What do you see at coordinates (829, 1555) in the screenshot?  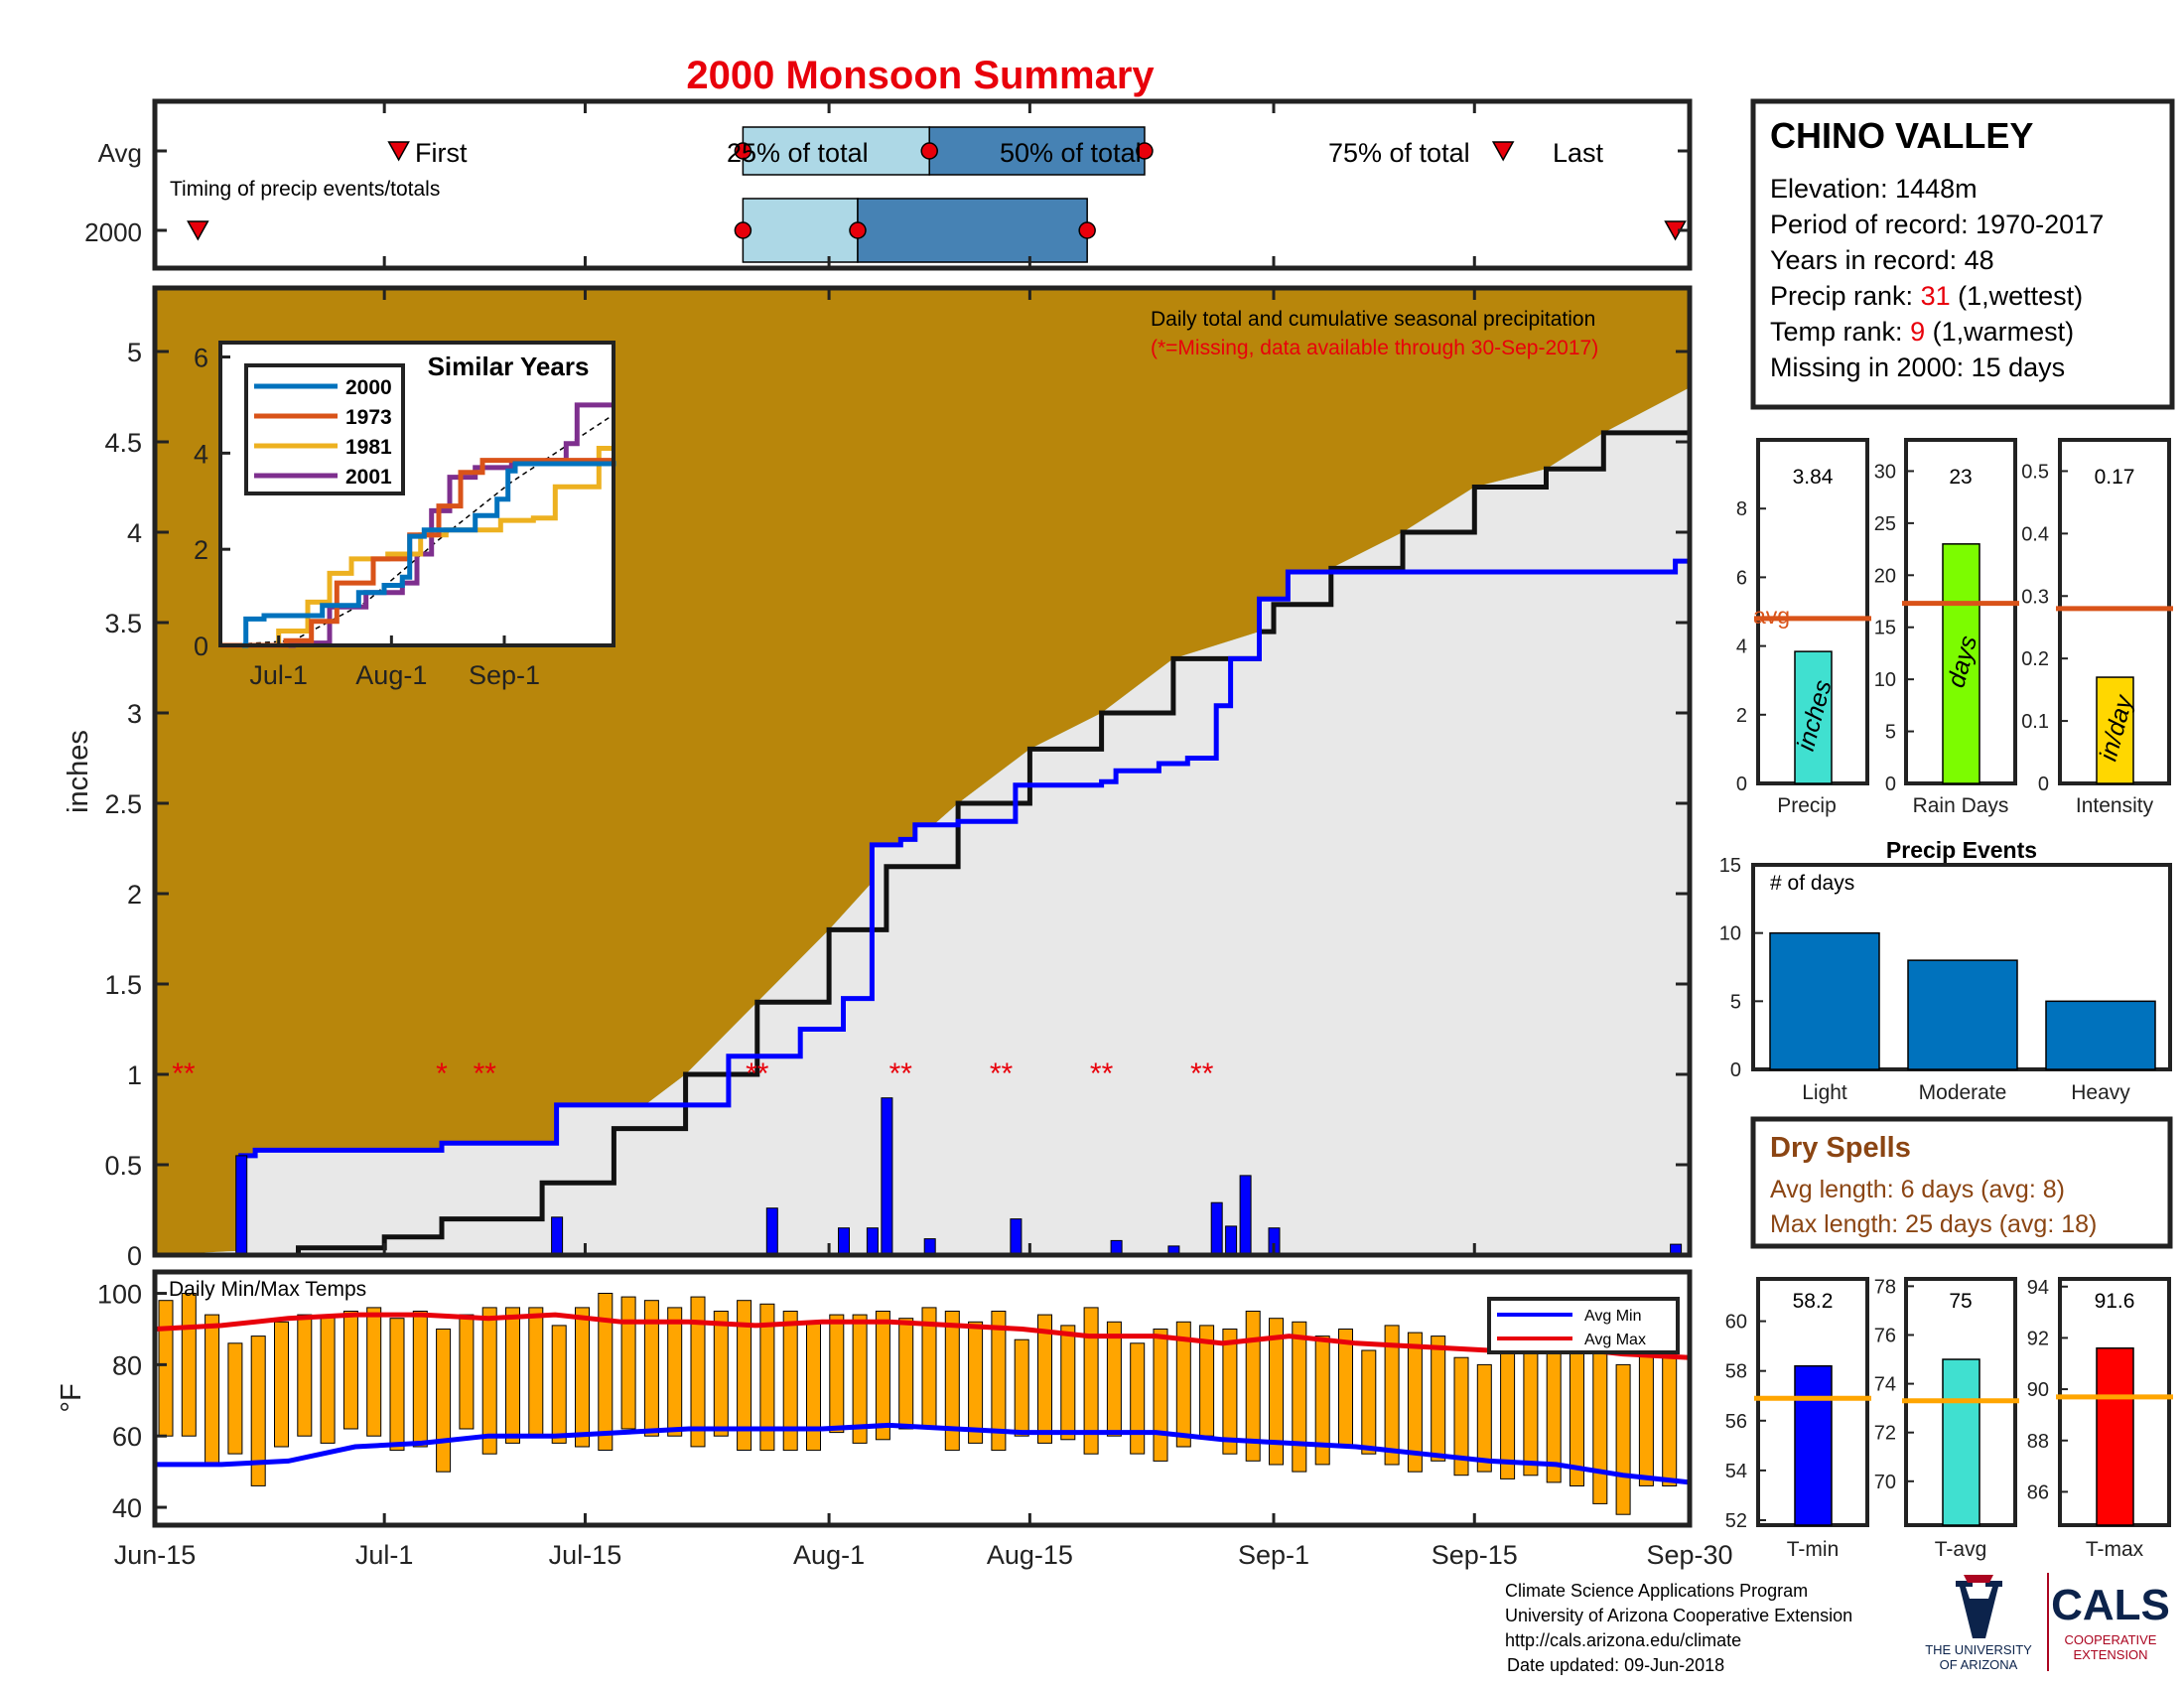 I see `date-xtick-label: Aug-1` at bounding box center [829, 1555].